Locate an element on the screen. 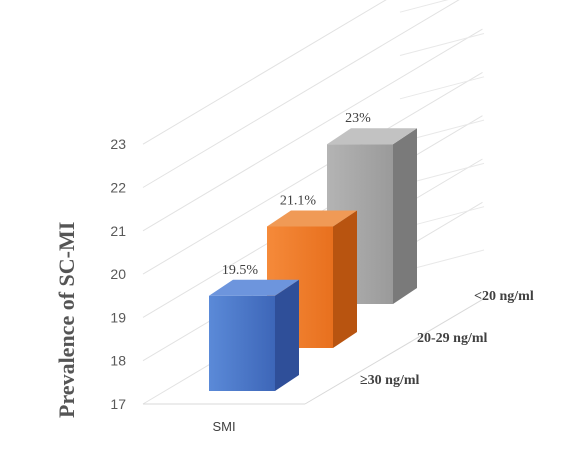  floor-right-edge is located at coordinates (394, 351).